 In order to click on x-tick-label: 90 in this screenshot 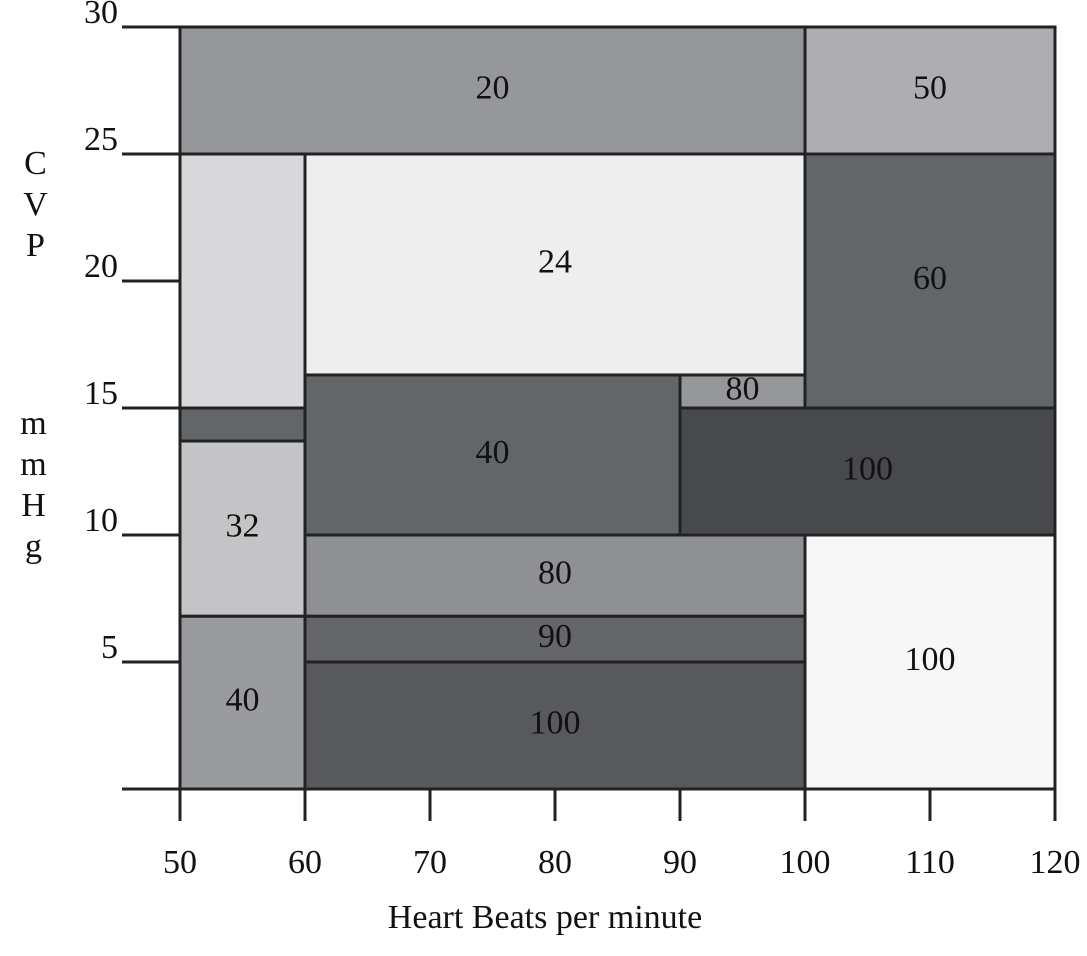, I will do `click(680, 862)`.